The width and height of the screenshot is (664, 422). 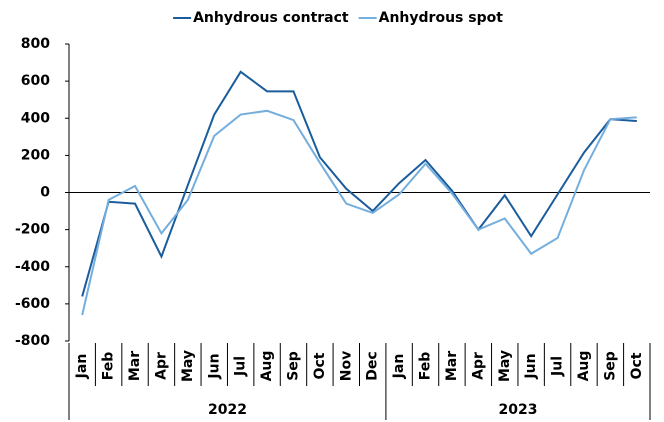 I want to click on y-tick-label: 800, so click(x=35, y=44).